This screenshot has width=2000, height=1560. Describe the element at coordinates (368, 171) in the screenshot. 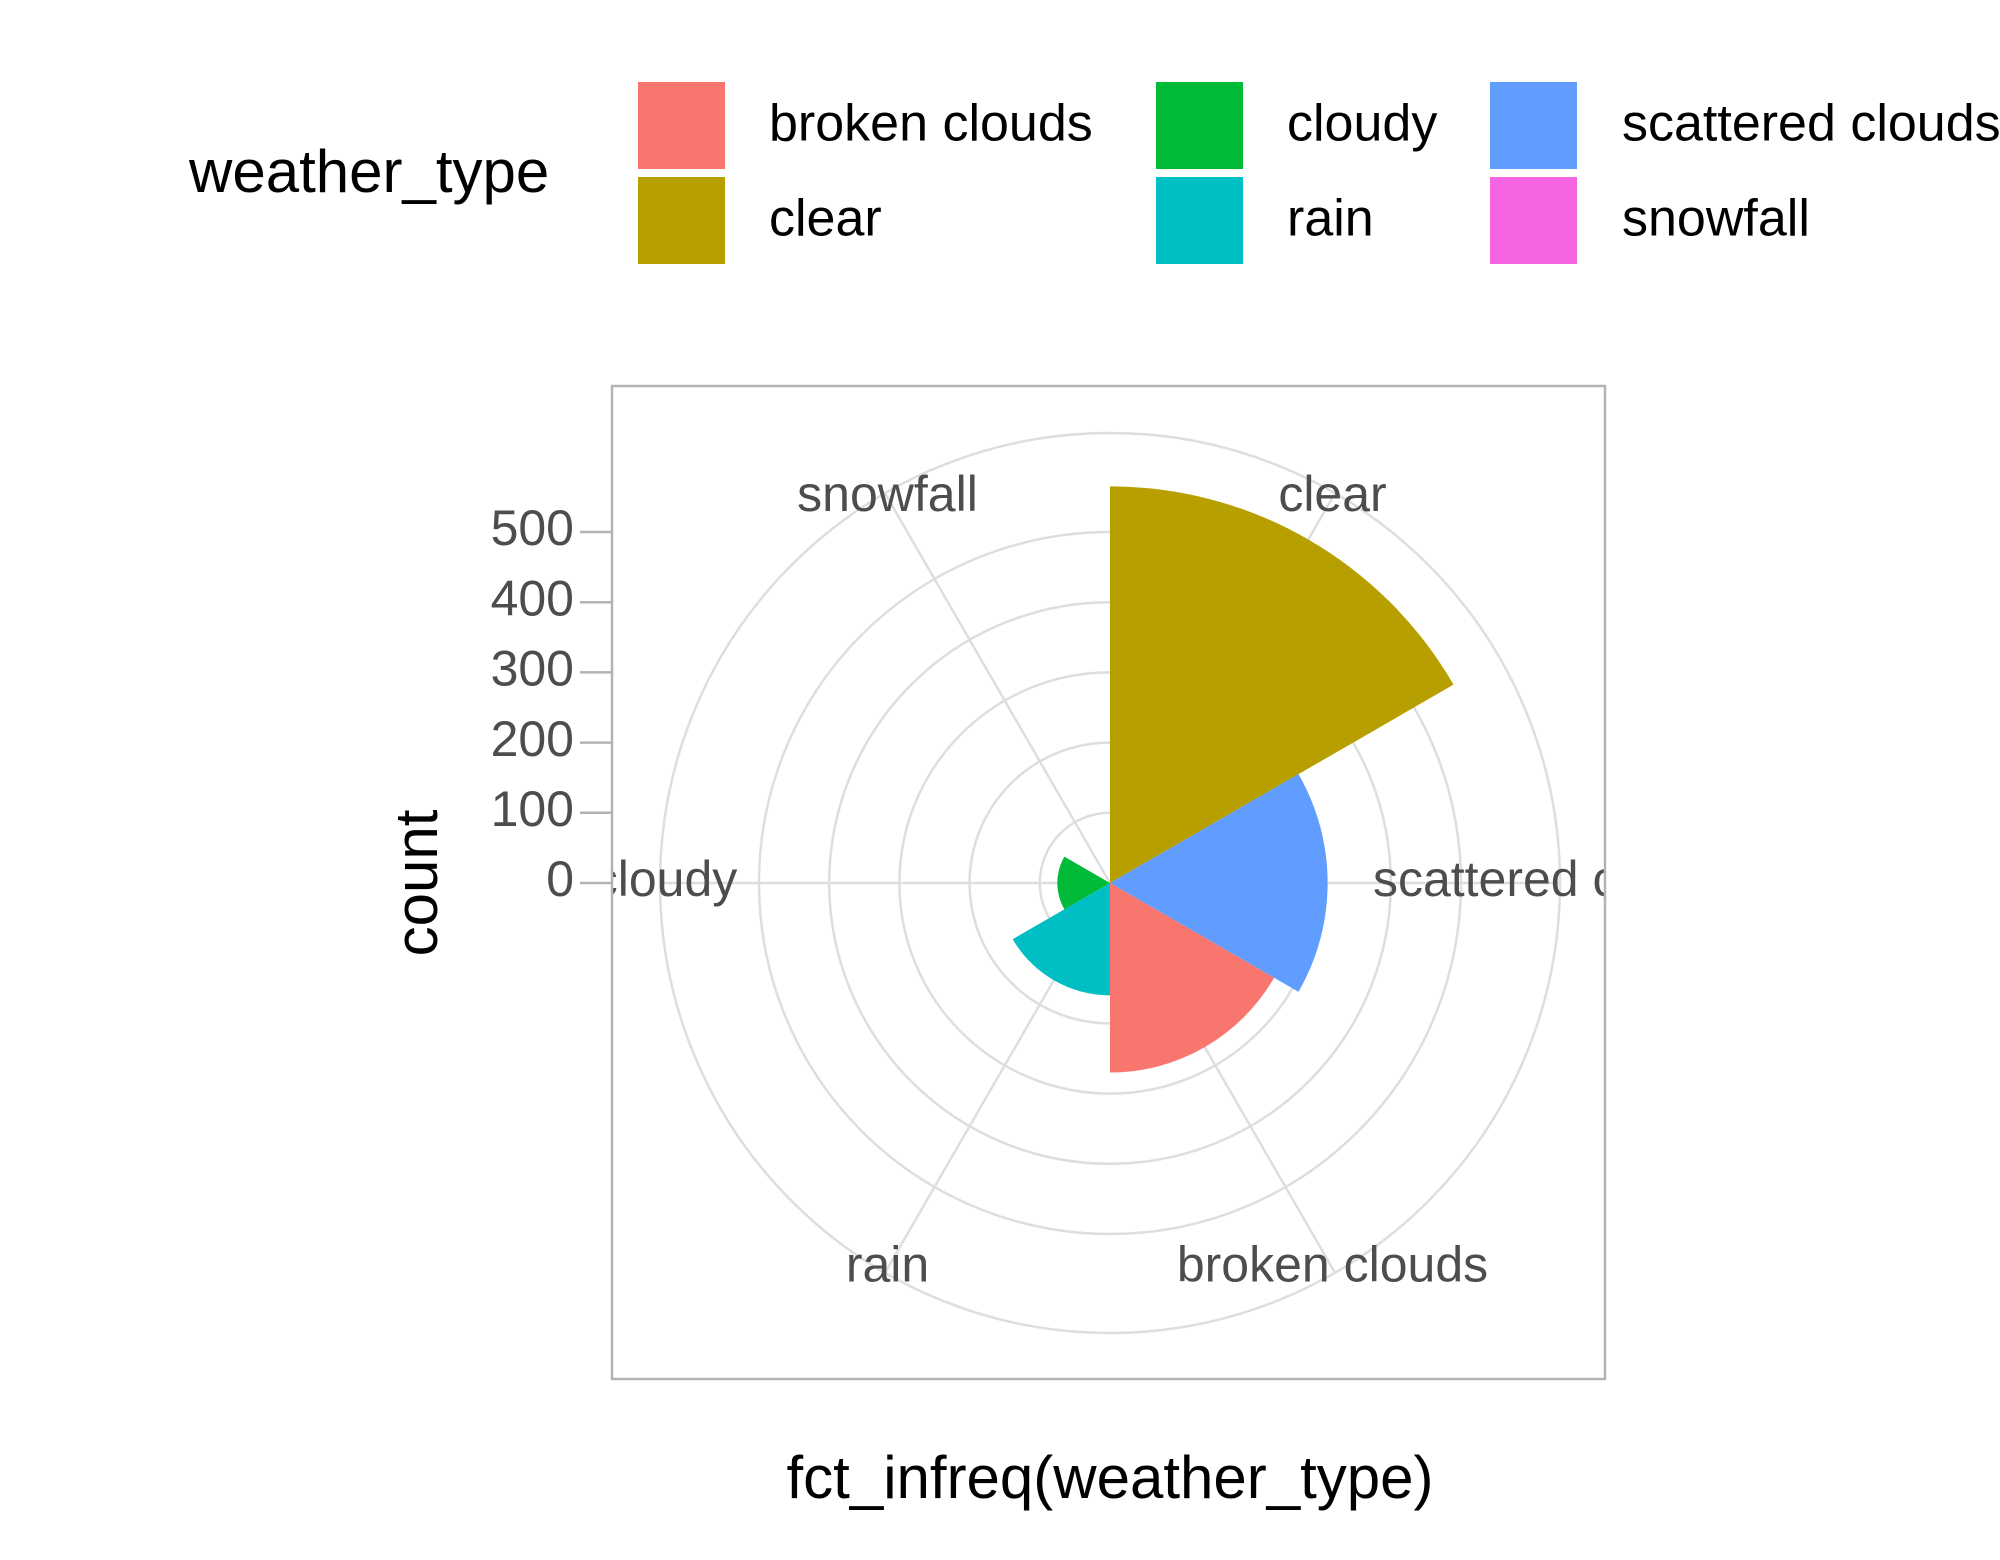

I see `legend-title: weather_type` at that location.